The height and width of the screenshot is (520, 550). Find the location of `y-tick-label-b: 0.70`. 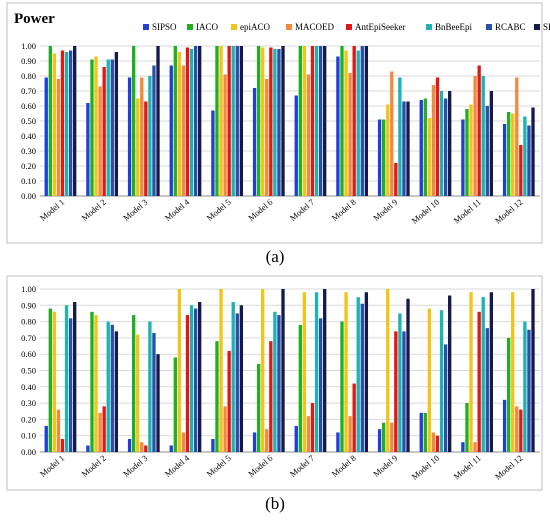

y-tick-label-b: 0.70 is located at coordinates (28, 338).